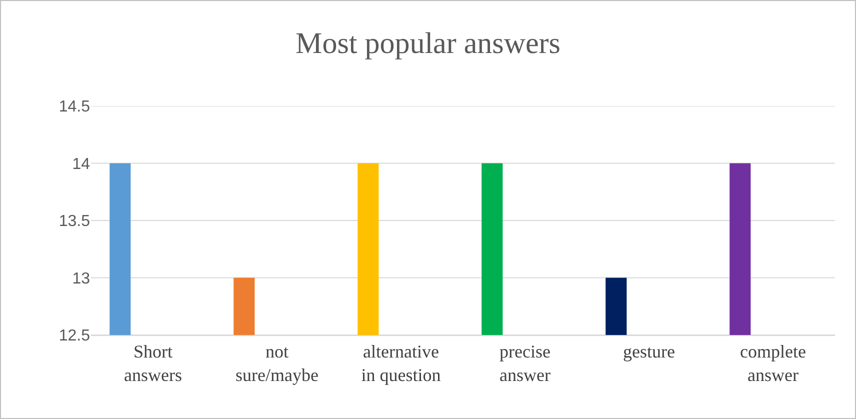  What do you see at coordinates (74, 336) in the screenshot?
I see `y-tick-label: 12.5` at bounding box center [74, 336].